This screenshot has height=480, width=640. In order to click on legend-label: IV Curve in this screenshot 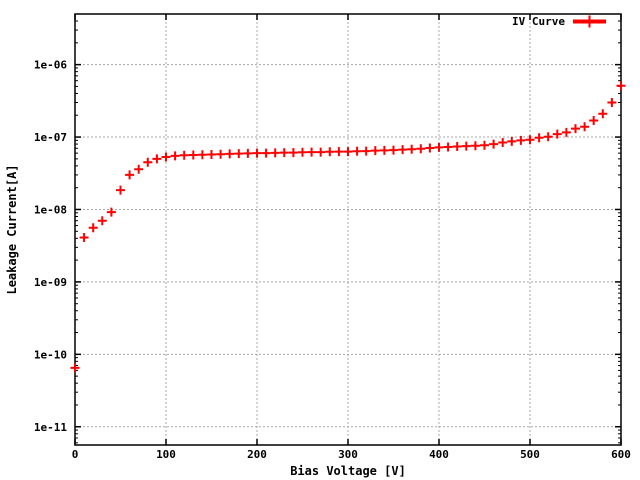, I will do `click(538, 21)`.